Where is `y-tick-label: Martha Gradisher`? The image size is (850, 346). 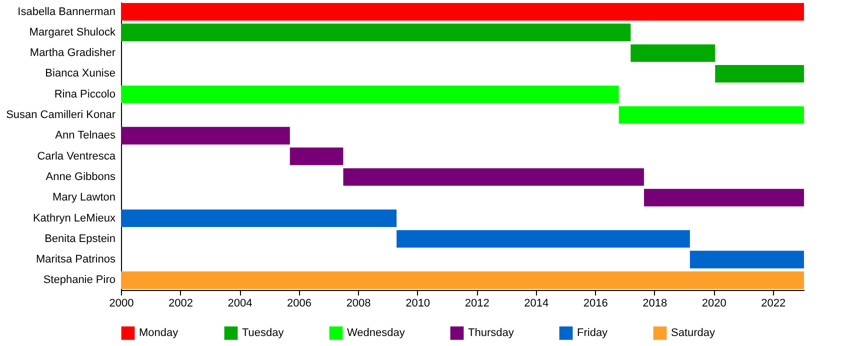
y-tick-label: Martha Gradisher is located at coordinates (73, 53).